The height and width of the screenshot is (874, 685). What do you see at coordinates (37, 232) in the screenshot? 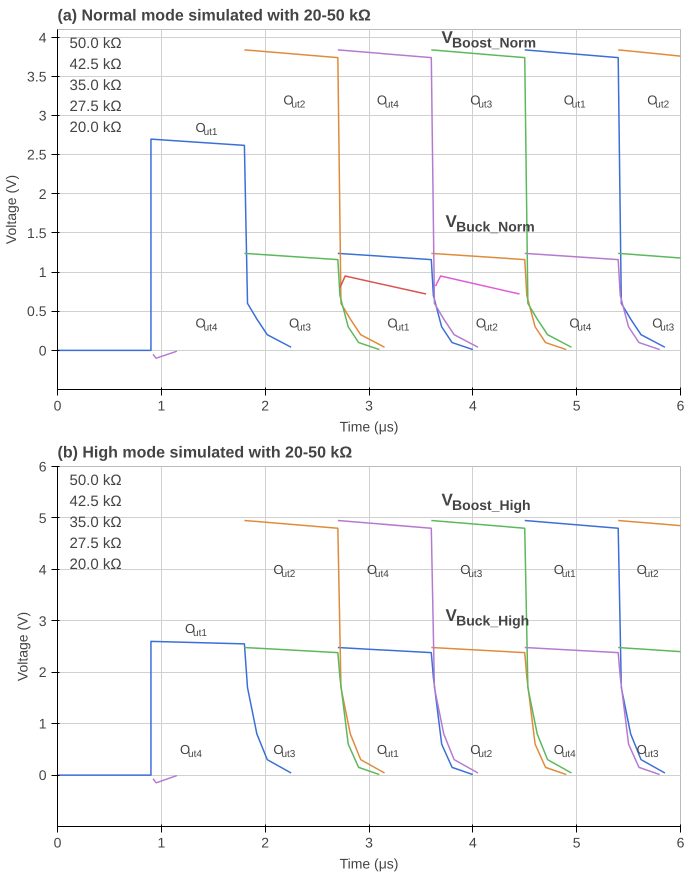
I see `y-tick-label: 1.5` at bounding box center [37, 232].